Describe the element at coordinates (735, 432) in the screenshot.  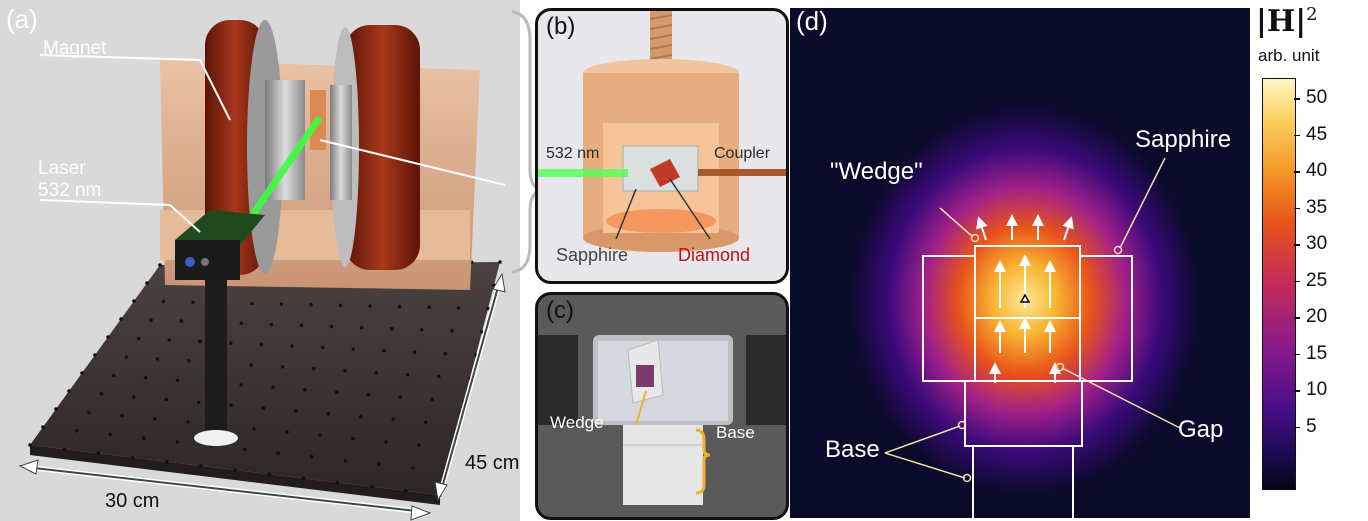
I see `base-label: Base` at that location.